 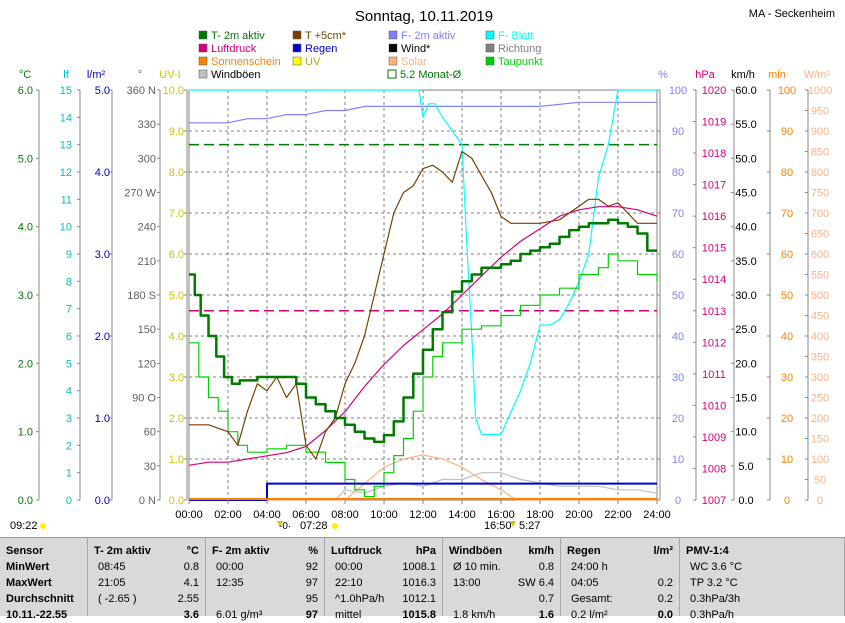 I want to click on axis-label-press: 1013, so click(x=714, y=312).